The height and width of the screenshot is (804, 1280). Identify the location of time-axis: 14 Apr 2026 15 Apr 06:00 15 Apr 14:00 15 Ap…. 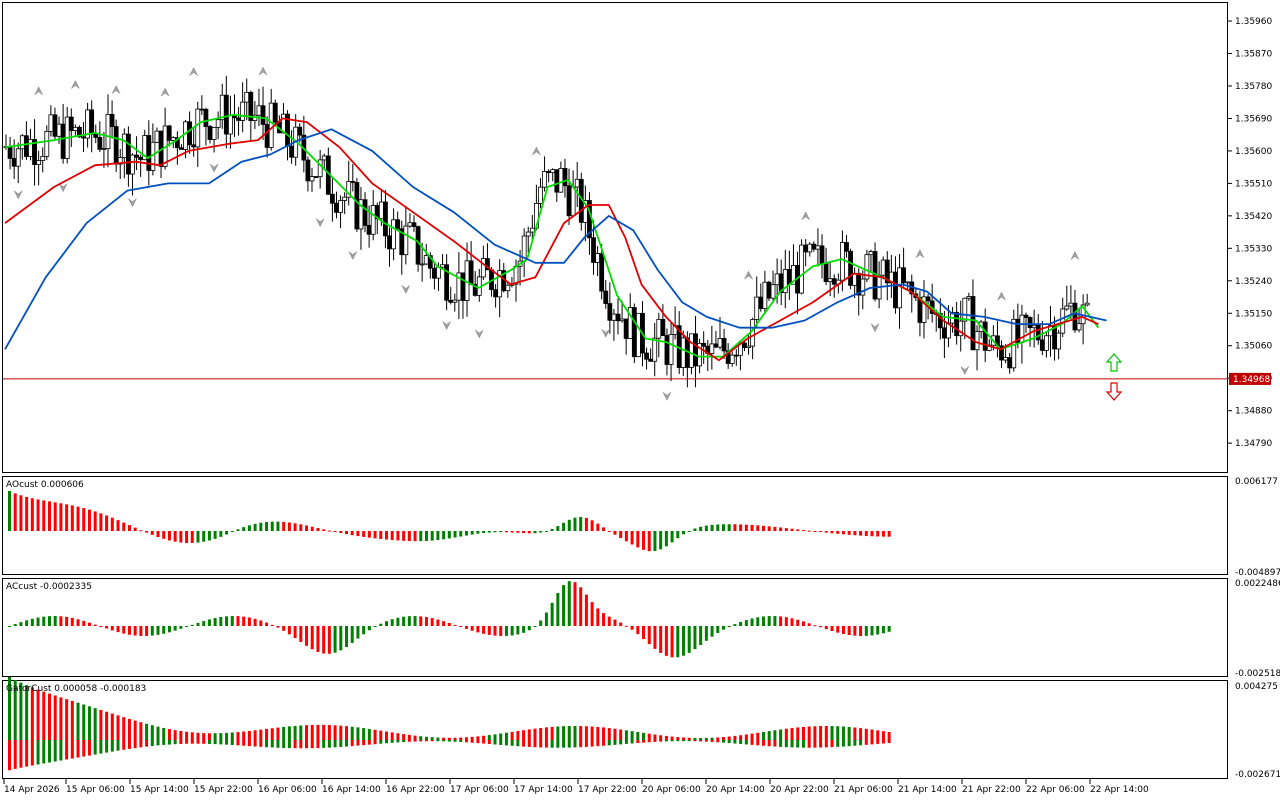
(576, 787).